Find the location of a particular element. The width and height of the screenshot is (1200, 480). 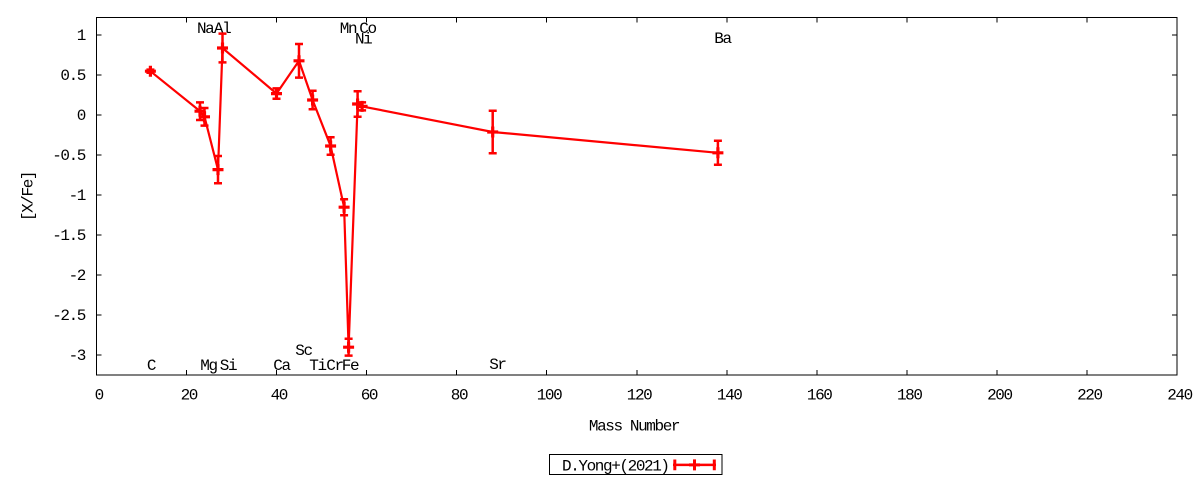

svg-text: -1.5 is located at coordinates (69, 236).